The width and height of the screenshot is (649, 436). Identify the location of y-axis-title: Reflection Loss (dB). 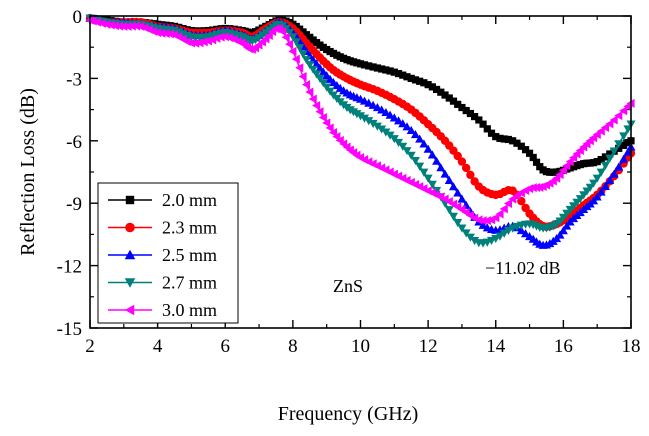
(28, 172).